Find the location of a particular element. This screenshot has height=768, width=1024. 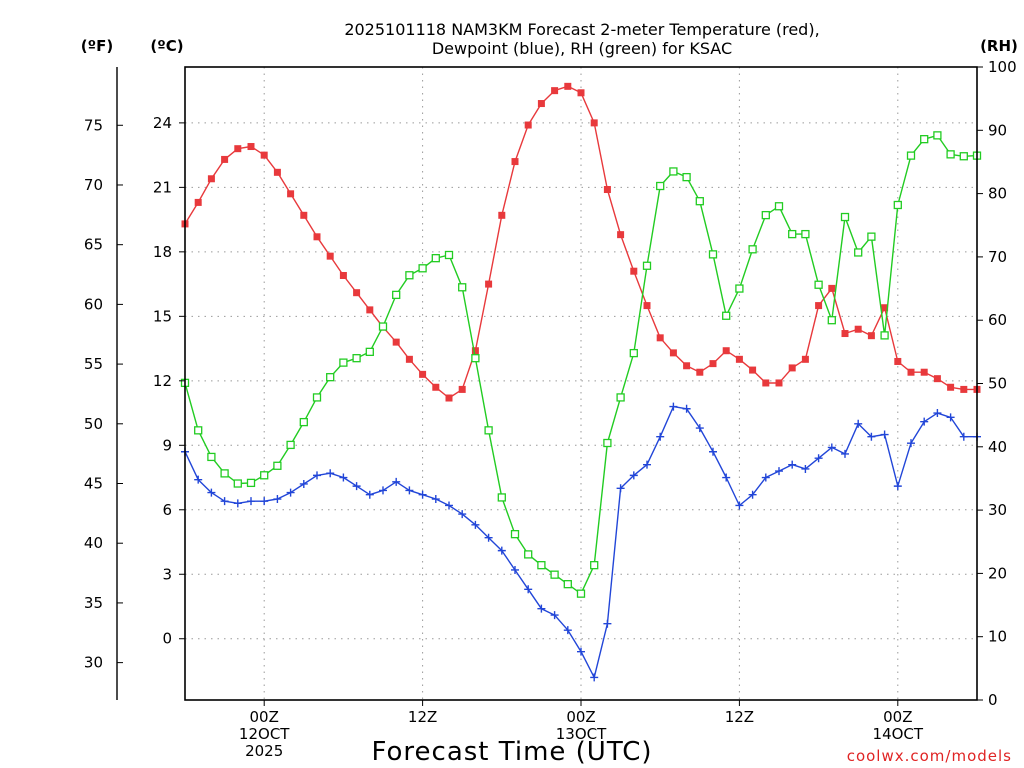

celsius-unit-label: (ºC) is located at coordinates (166, 46).